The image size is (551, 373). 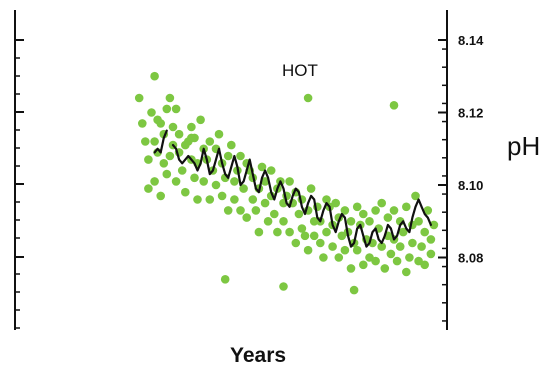 What do you see at coordinates (470, 185) in the screenshot?
I see `y-tick-label: 8.10` at bounding box center [470, 185].